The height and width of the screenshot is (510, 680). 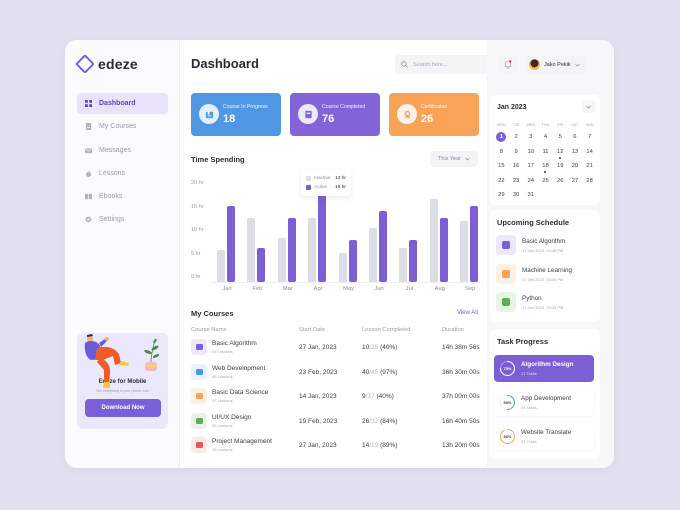 I want to click on stat-card-in-progress: Course In Progress 18, so click(x=236, y=114).